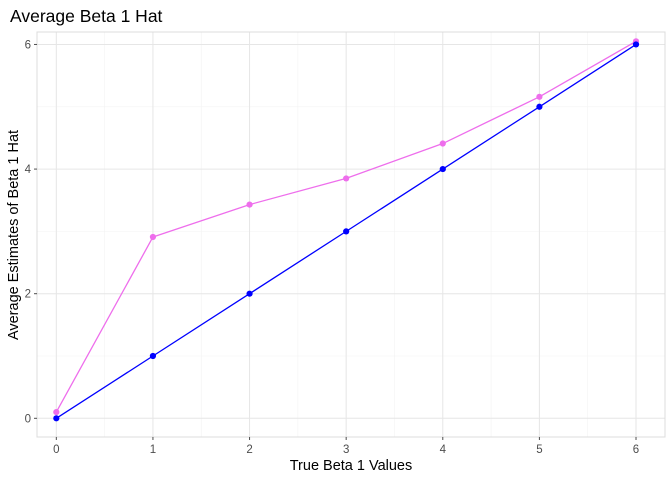 This screenshot has width=672, height=480. I want to click on chart-title: Average Beta 1 Hat, so click(86, 16).